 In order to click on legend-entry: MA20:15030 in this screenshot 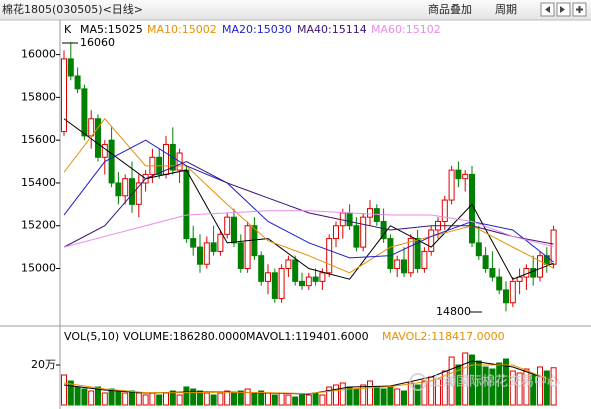, I will do `click(257, 29)`.